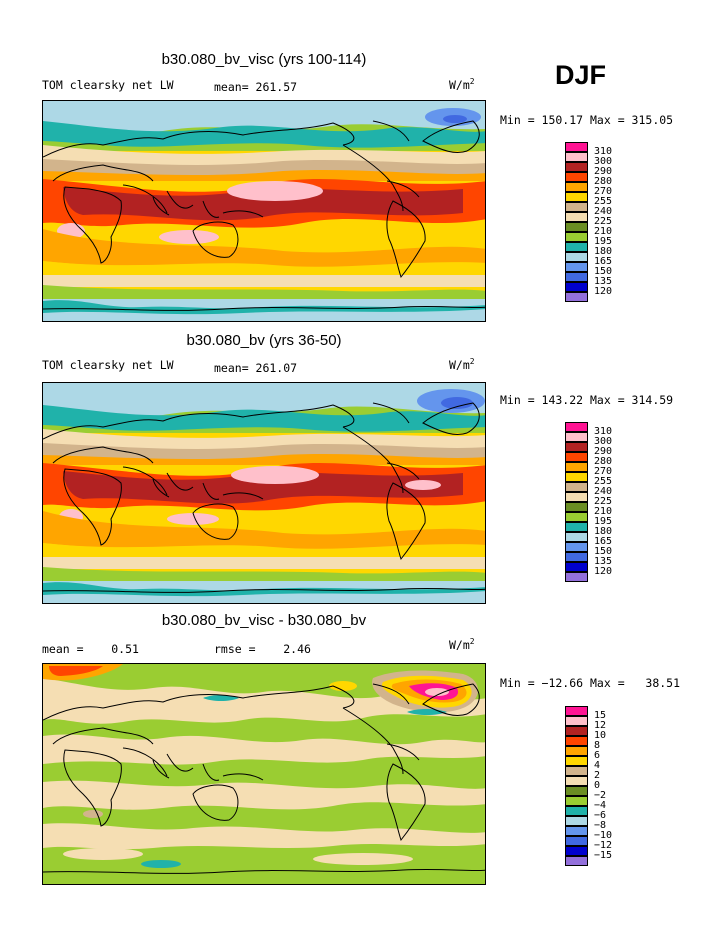 The width and height of the screenshot is (723, 935). I want to click on min-max-label: Min = 150.17 Max = 315.05, so click(587, 120).